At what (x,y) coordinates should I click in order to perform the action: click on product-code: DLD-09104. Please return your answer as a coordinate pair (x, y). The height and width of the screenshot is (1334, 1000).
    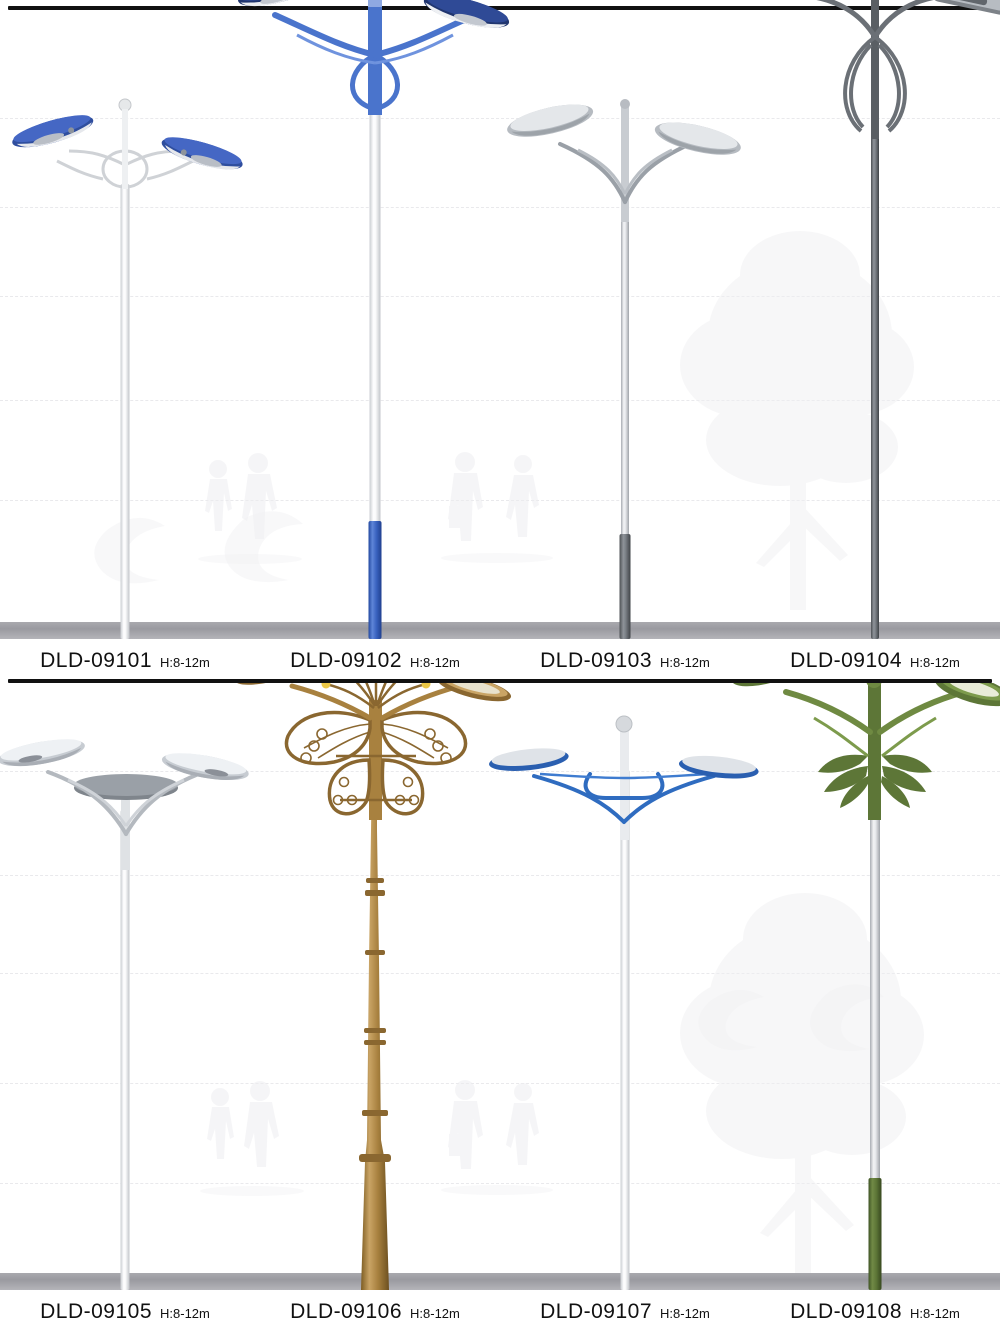
    Looking at the image, I should click on (846, 660).